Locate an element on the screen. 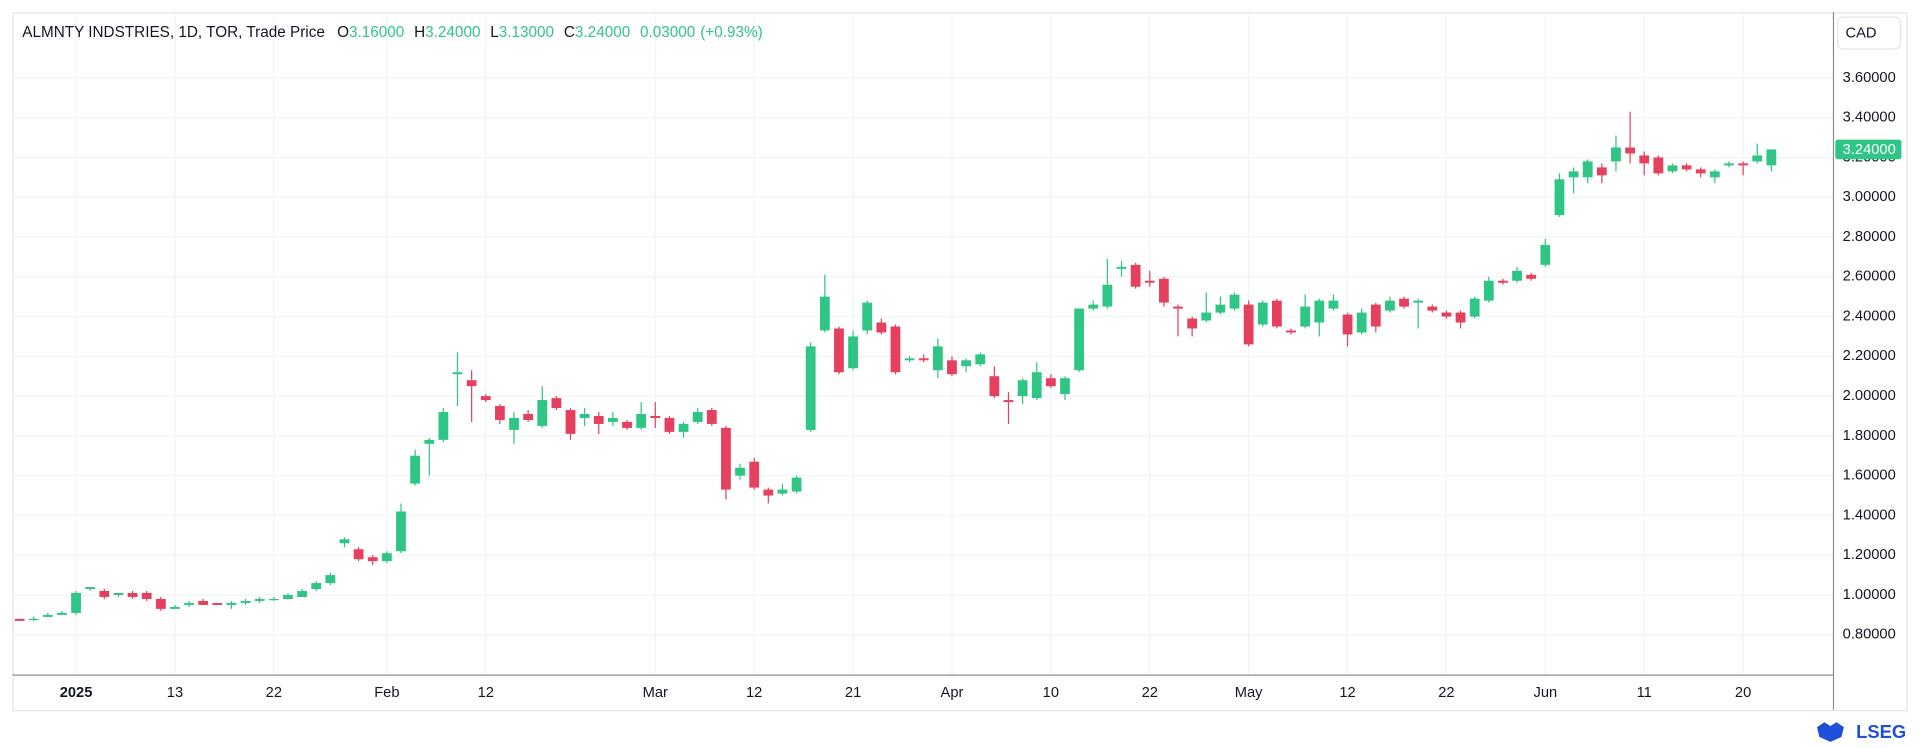  y-tick-label: 2.80000 is located at coordinates (1869, 237).